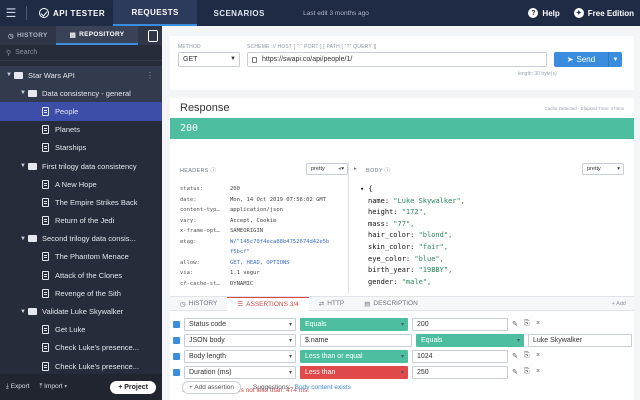 Image resolution: width=640 pixels, height=400 pixels. What do you see at coordinates (81, 53) in the screenshot?
I see `search-bar: ⚲ Search` at bounding box center [81, 53].